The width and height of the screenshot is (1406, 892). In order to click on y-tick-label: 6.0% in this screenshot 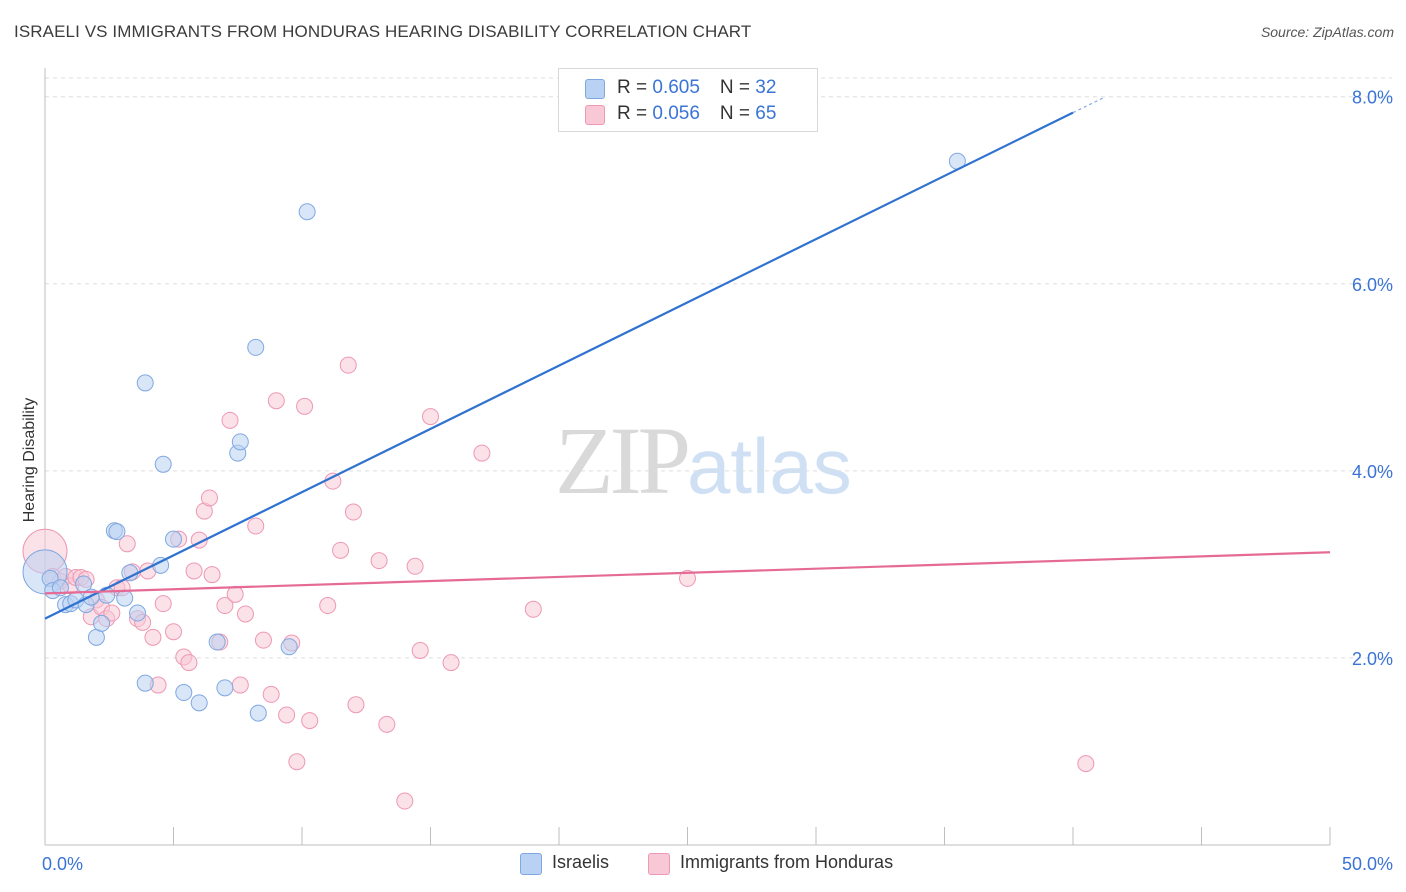, I will do `click(1372, 285)`.